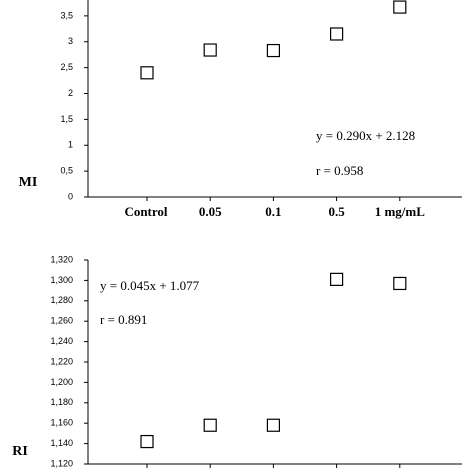 The height and width of the screenshot is (474, 474). What do you see at coordinates (66, 67) in the screenshot?
I see `y-tick-label: 2,5` at bounding box center [66, 67].